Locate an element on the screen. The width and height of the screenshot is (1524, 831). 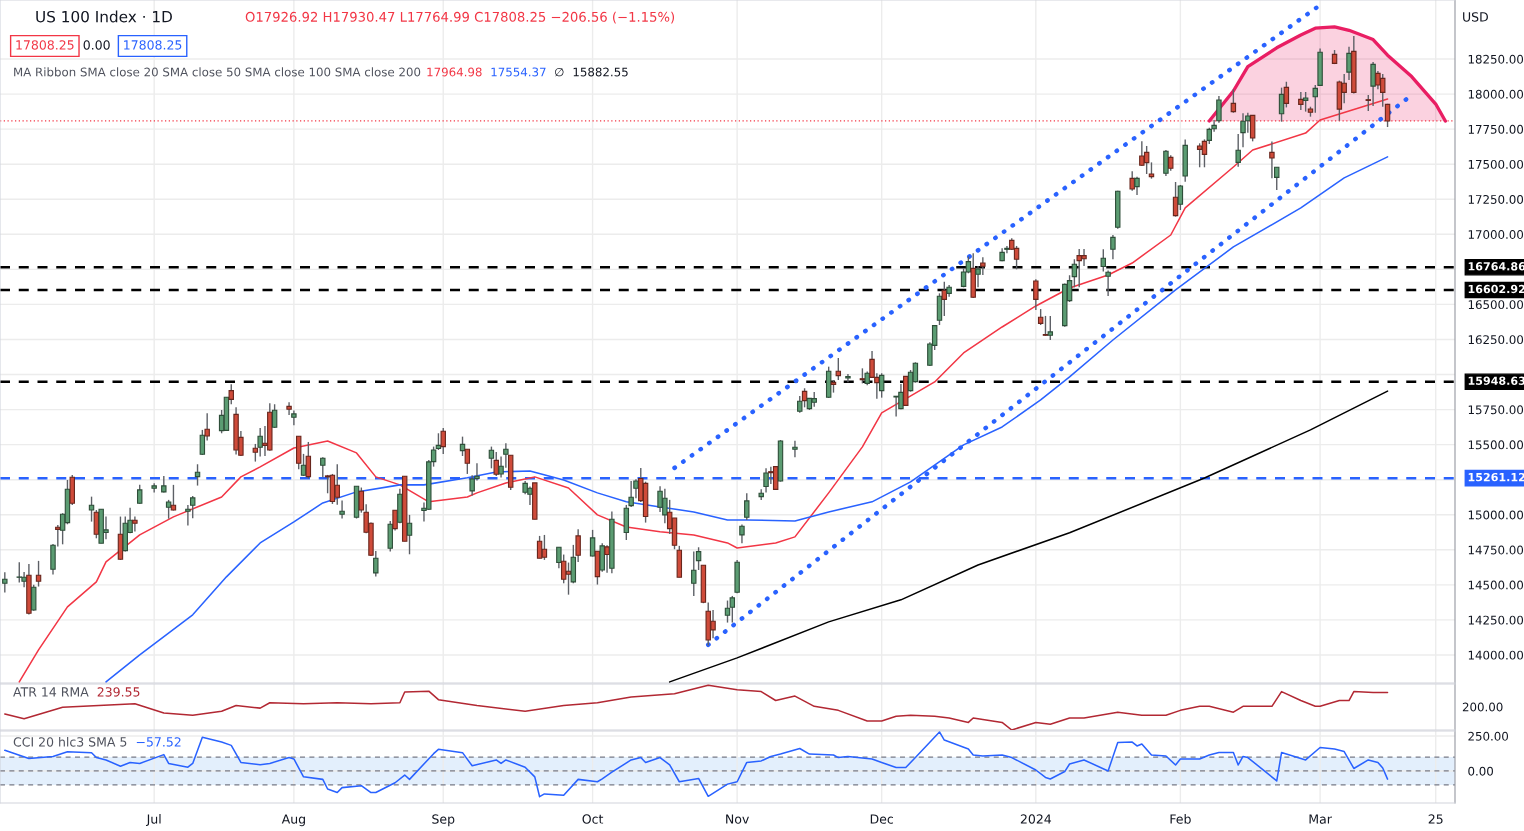
y-tick-label: 14250.00 is located at coordinates (1496, 620).